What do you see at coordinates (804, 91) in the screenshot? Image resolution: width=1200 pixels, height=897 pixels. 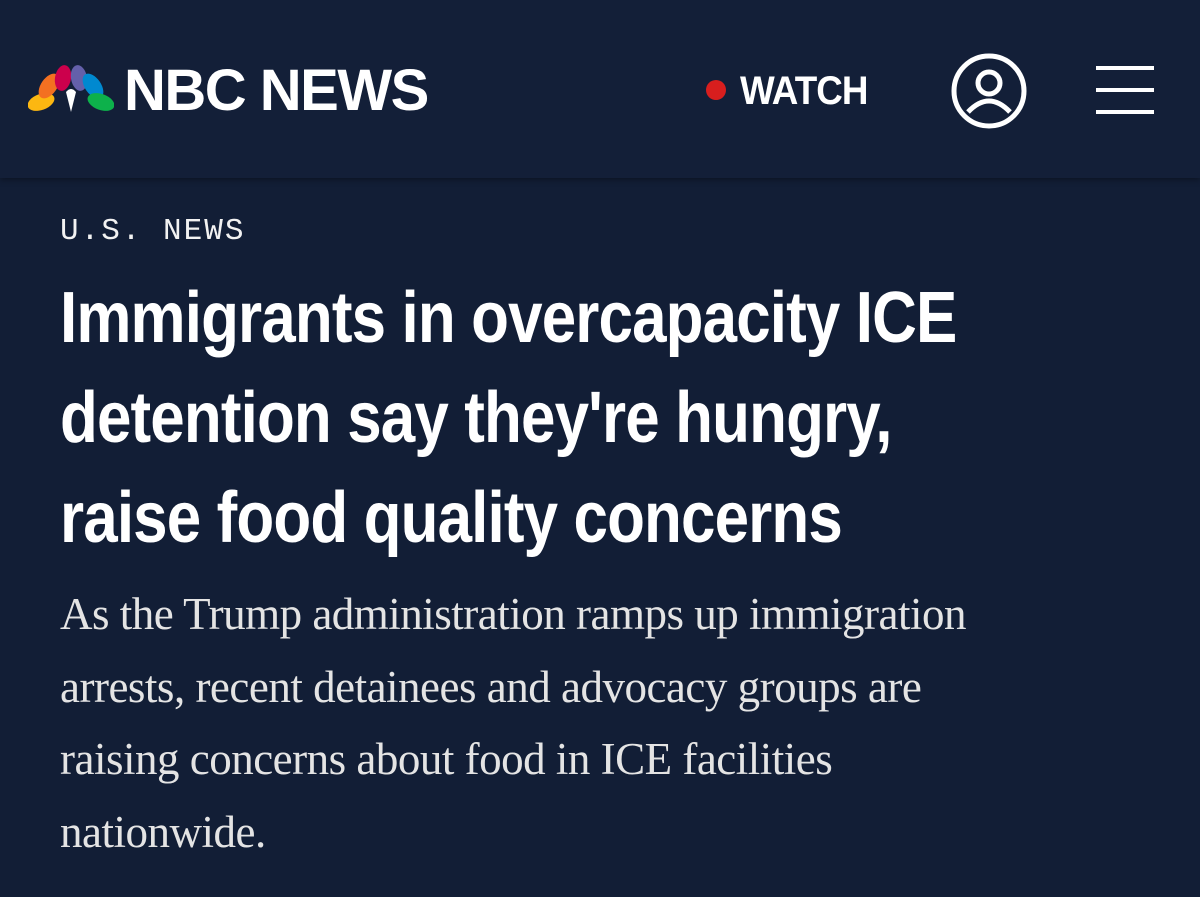 I see `watch-link: WATCH` at bounding box center [804, 91].